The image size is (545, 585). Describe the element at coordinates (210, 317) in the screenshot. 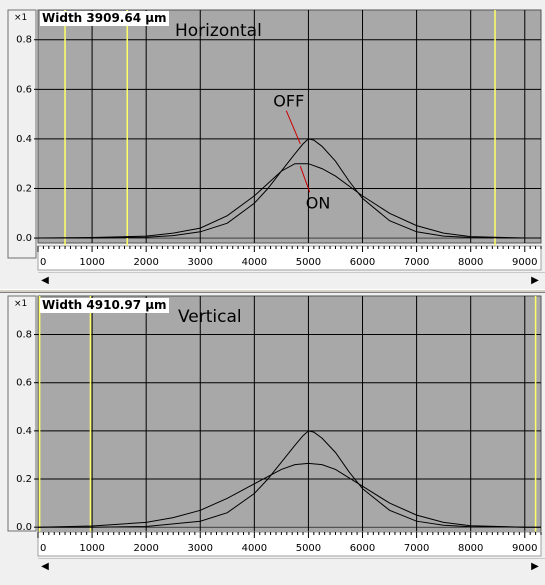

I see `chart-title: Vertical` at that location.